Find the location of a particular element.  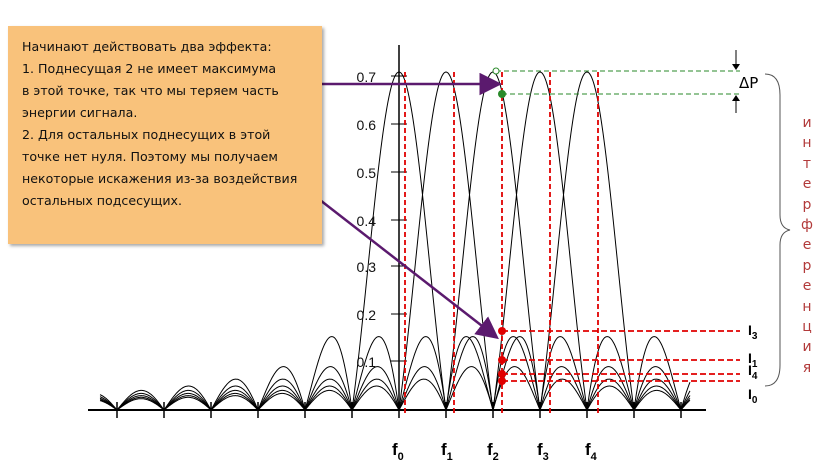

frequency-label: f4 is located at coordinates (591, 451).